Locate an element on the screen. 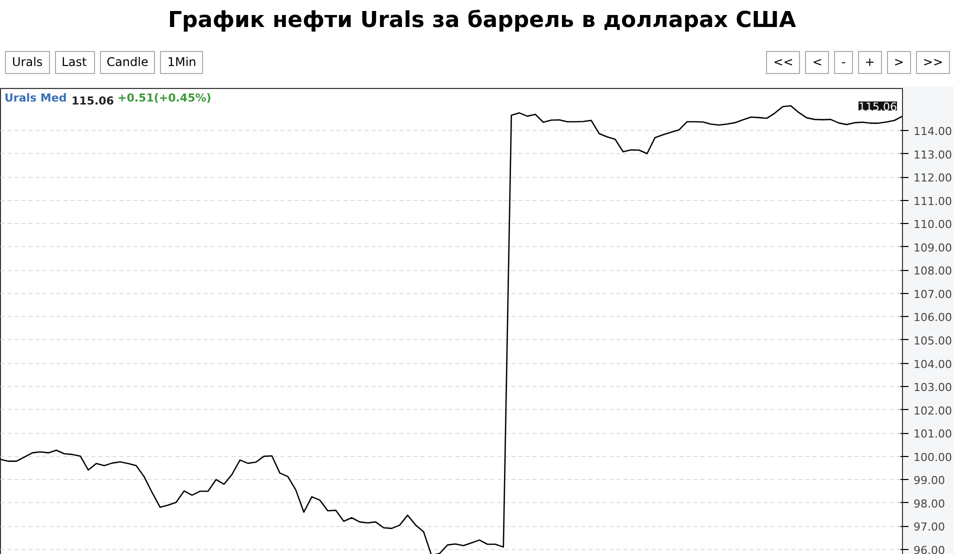  y-tick-label: 107.00 is located at coordinates (933, 294).